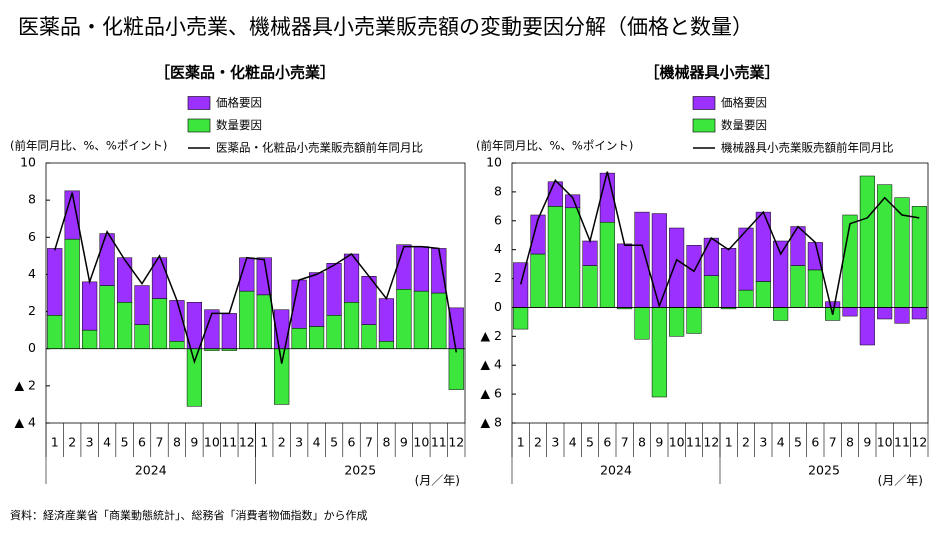 The width and height of the screenshot is (941, 533). What do you see at coordinates (850, 442) in the screenshot?
I see `x-tick-label: 8` at bounding box center [850, 442].